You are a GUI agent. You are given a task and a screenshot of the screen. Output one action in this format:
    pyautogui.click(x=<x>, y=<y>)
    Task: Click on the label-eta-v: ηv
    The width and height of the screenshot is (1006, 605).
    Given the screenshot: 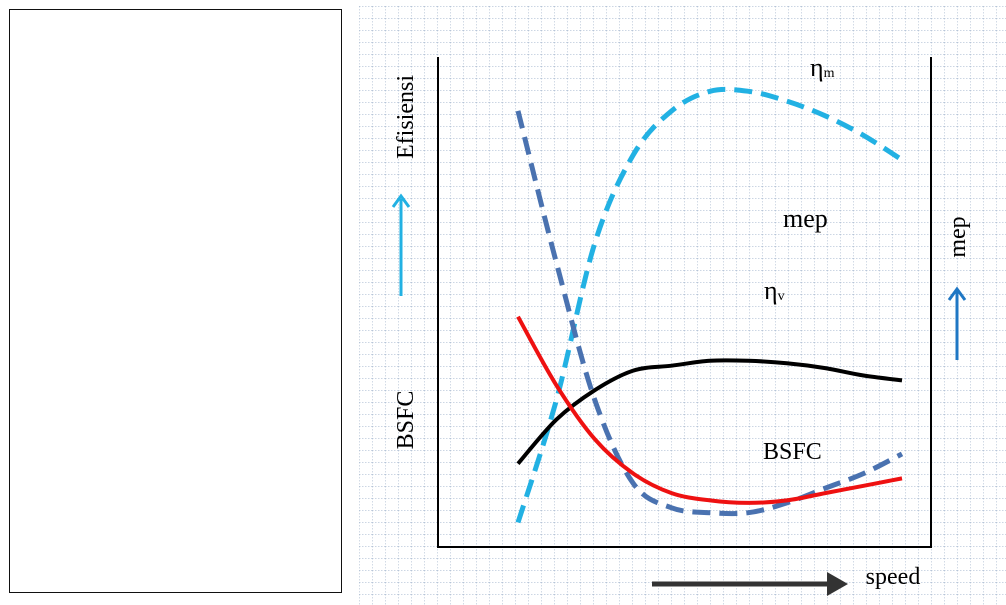 What is the action you would take?
    pyautogui.click(x=774, y=290)
    